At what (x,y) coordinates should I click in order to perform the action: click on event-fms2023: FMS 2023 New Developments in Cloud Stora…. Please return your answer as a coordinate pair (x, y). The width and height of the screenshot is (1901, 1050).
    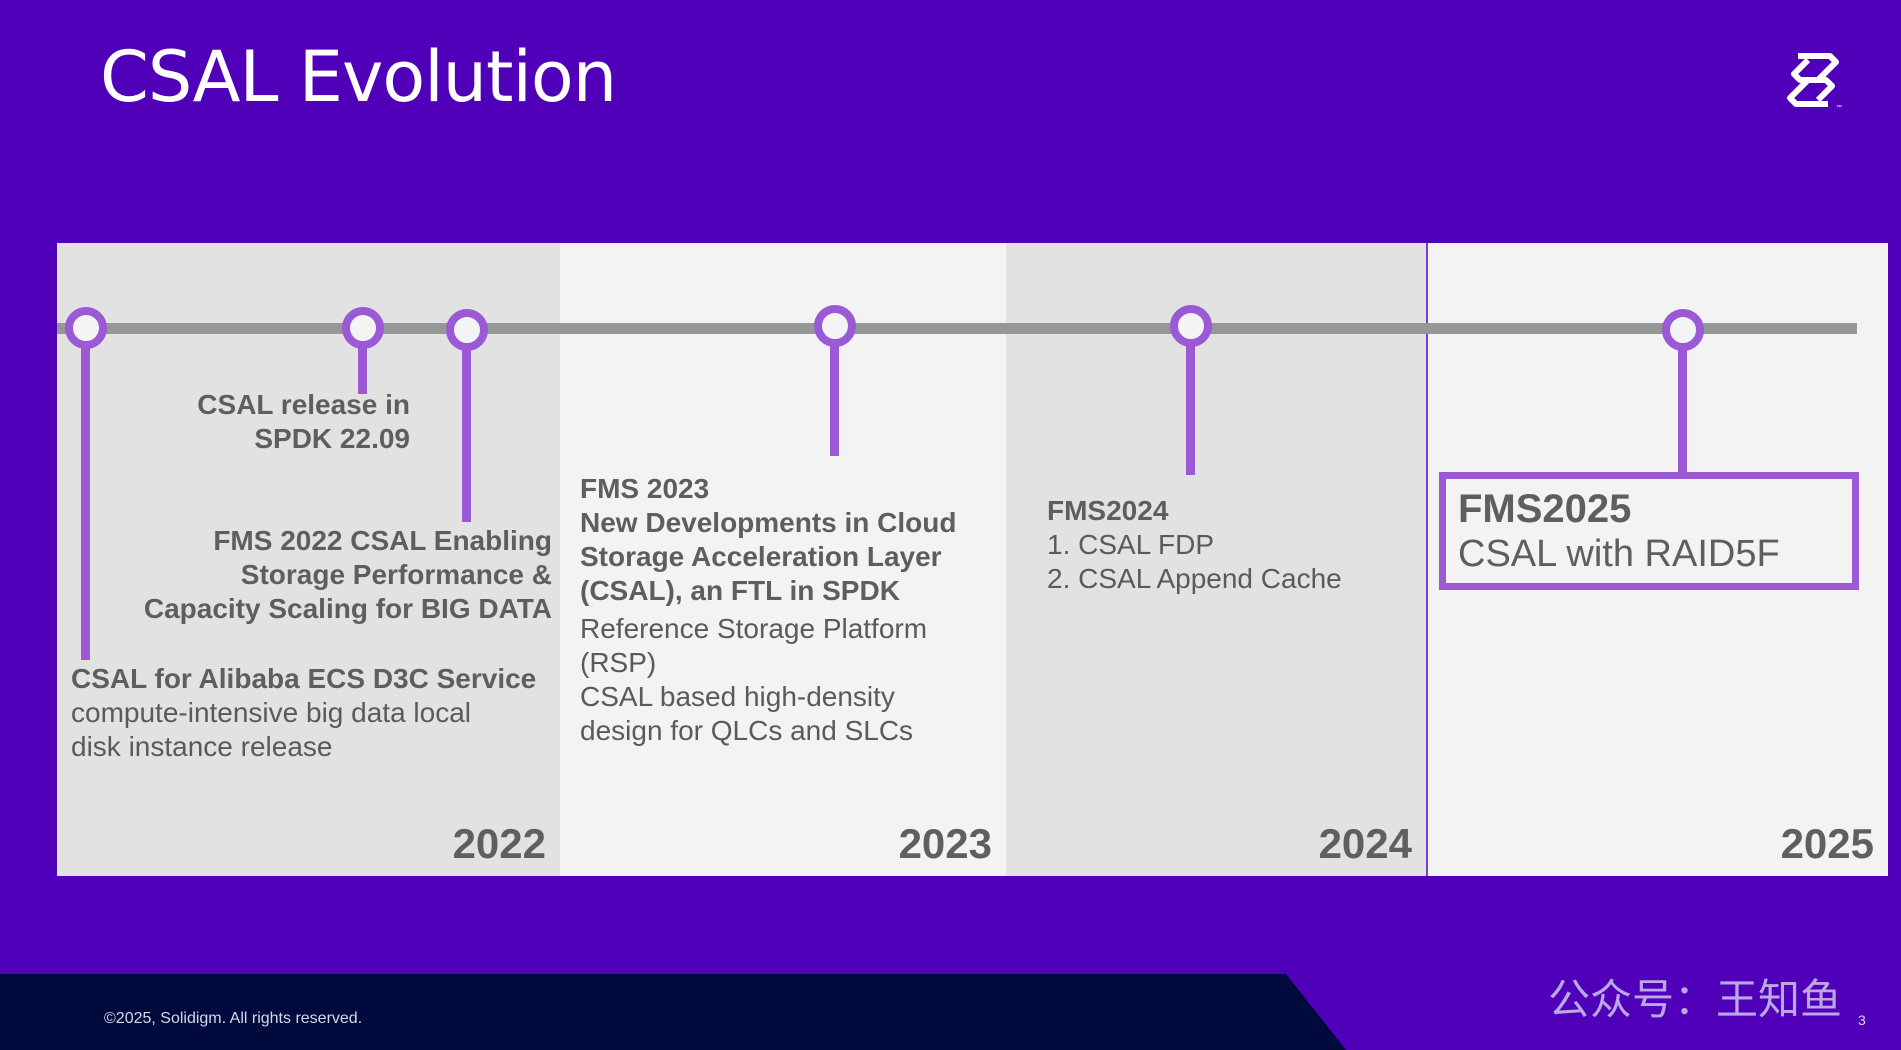
    Looking at the image, I should click on (790, 610).